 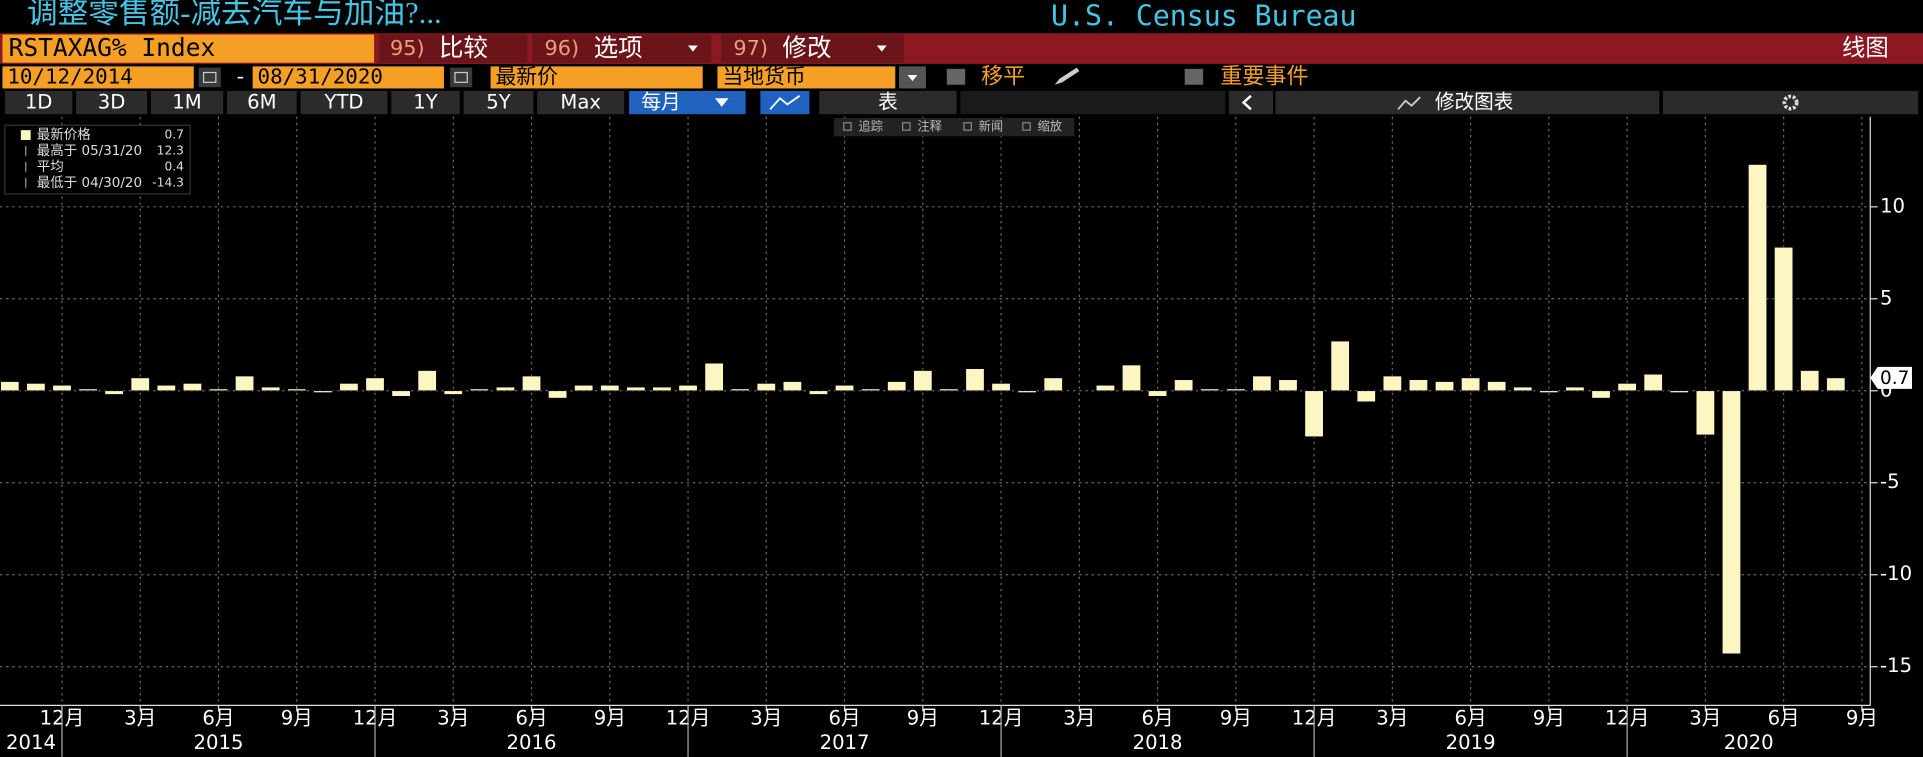 I want to click on chart-tools: 追踪 注释 新闻 缩放, so click(x=954, y=127).